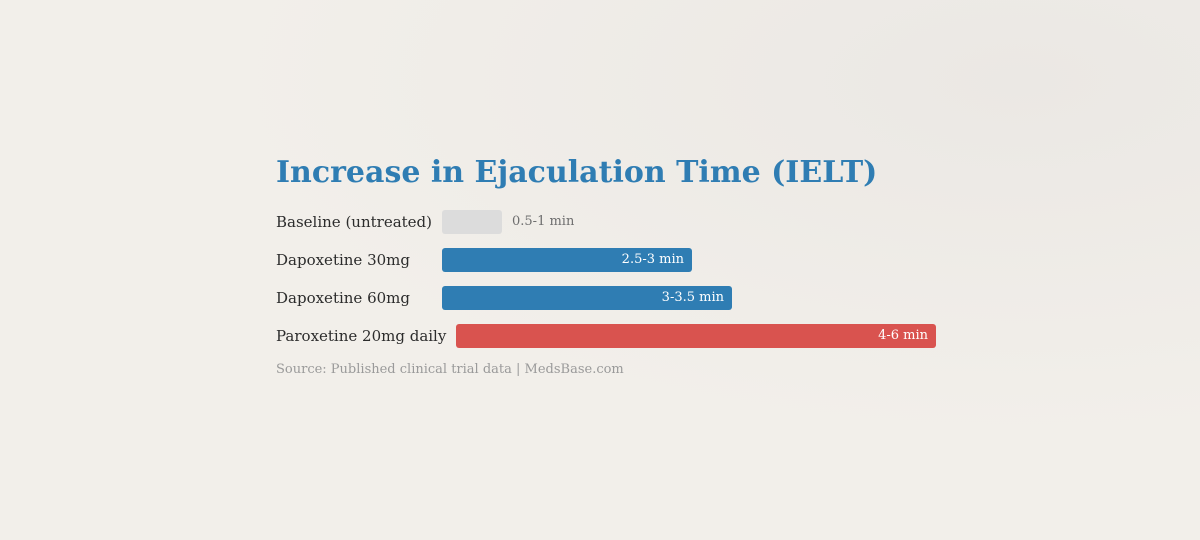 The image size is (1200, 540). Describe the element at coordinates (652, 259) in the screenshot. I see `value-label: 2.5-3 min` at that location.